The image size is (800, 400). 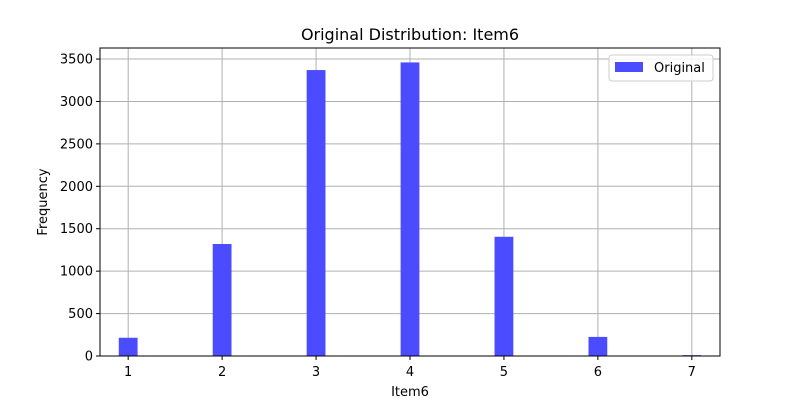 I want to click on x-tick-label: 6, so click(x=598, y=372).